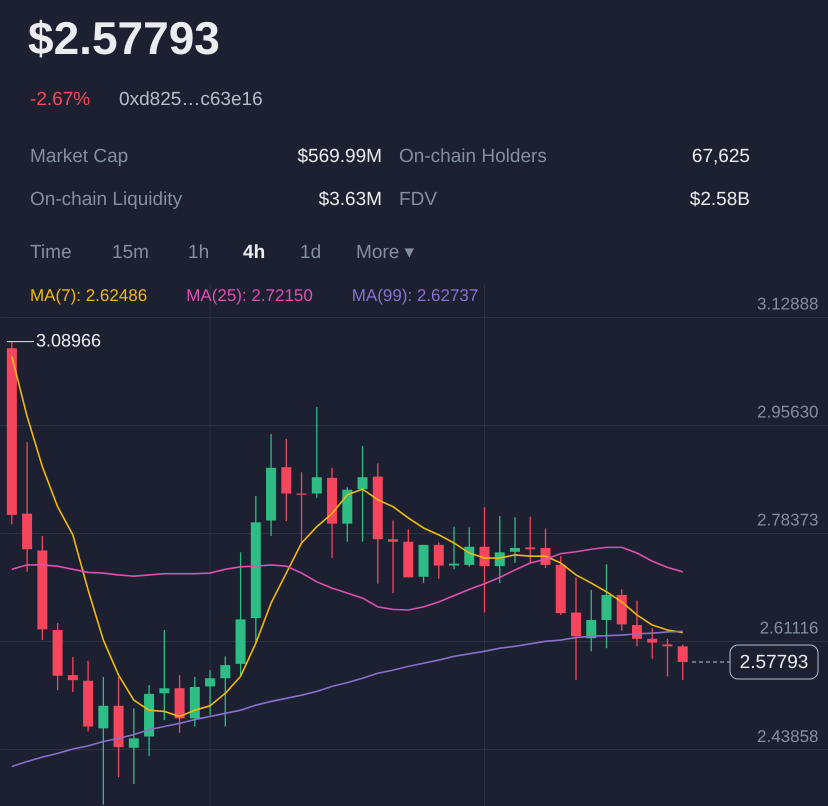 The height and width of the screenshot is (806, 828). Describe the element at coordinates (473, 156) in the screenshot. I see `text: On-chain Holders` at that location.